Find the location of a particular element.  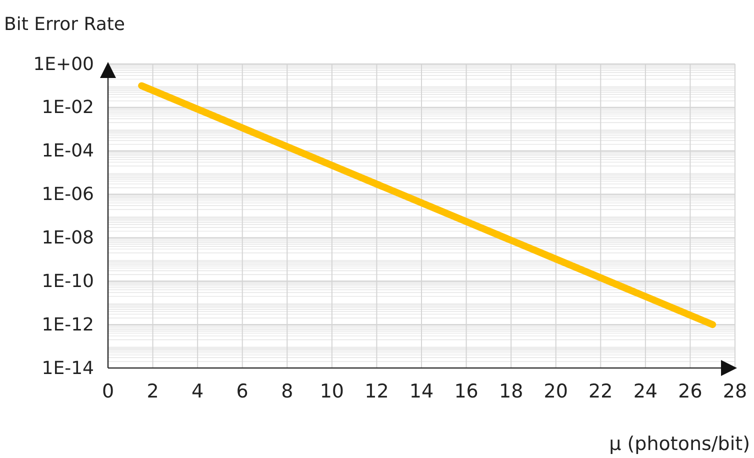

x-tick-label: 18 is located at coordinates (511, 391).